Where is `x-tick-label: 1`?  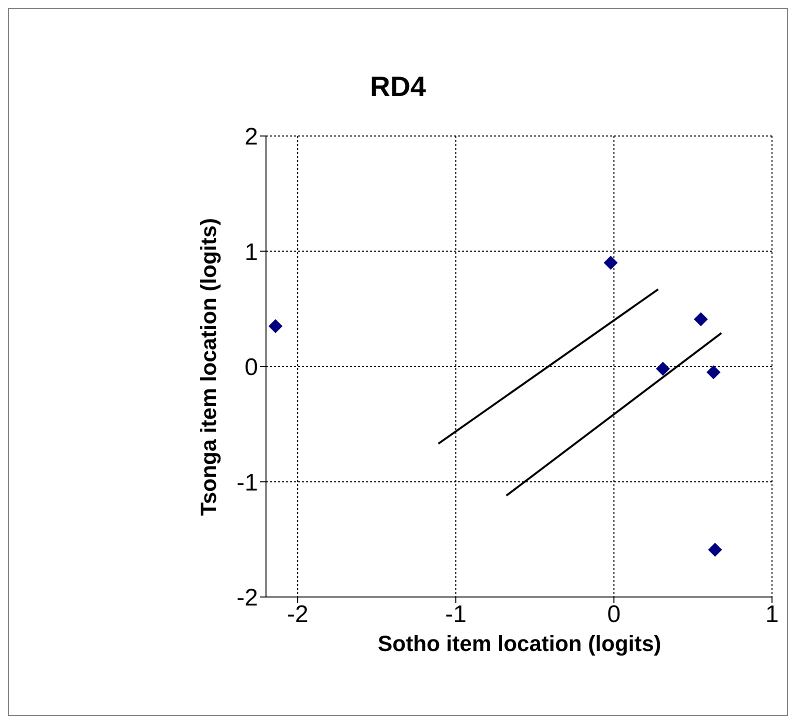 x-tick-label: 1 is located at coordinates (772, 614).